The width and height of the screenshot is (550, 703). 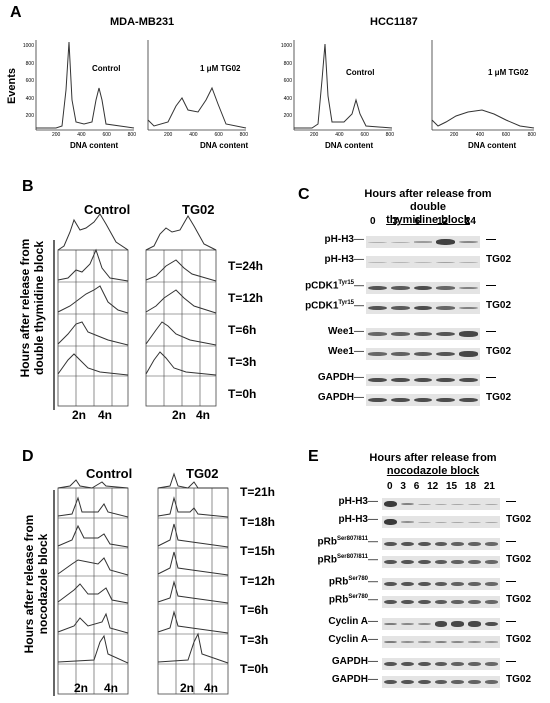 I want to click on protein-site: Ser807/811, so click(x=352, y=539).